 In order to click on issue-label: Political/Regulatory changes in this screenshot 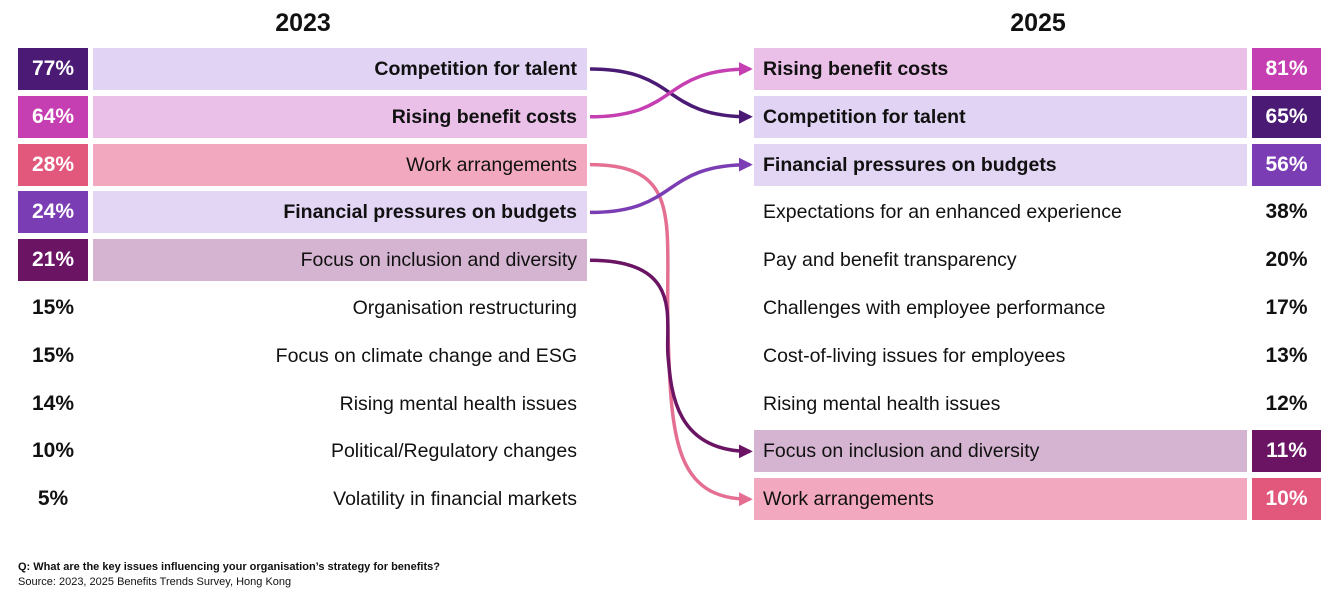, I will do `click(453, 451)`.